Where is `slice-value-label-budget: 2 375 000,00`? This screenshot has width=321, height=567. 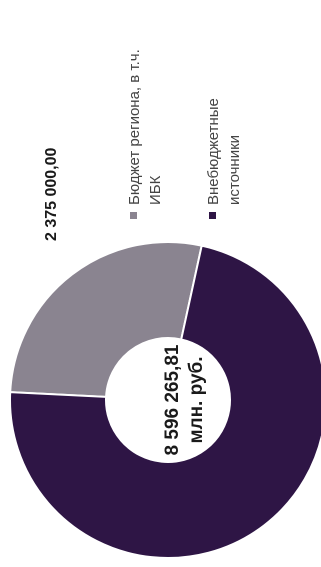 slice-value-label-budget: 2 375 000,00 is located at coordinates (51, 194).